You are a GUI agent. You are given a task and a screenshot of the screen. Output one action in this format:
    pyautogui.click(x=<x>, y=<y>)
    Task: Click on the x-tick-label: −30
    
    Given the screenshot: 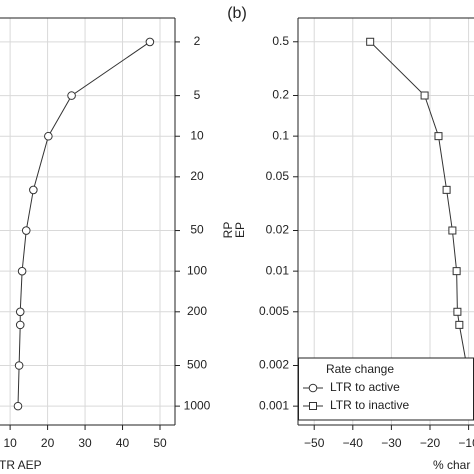 What is the action you would take?
    pyautogui.click(x=391, y=443)
    